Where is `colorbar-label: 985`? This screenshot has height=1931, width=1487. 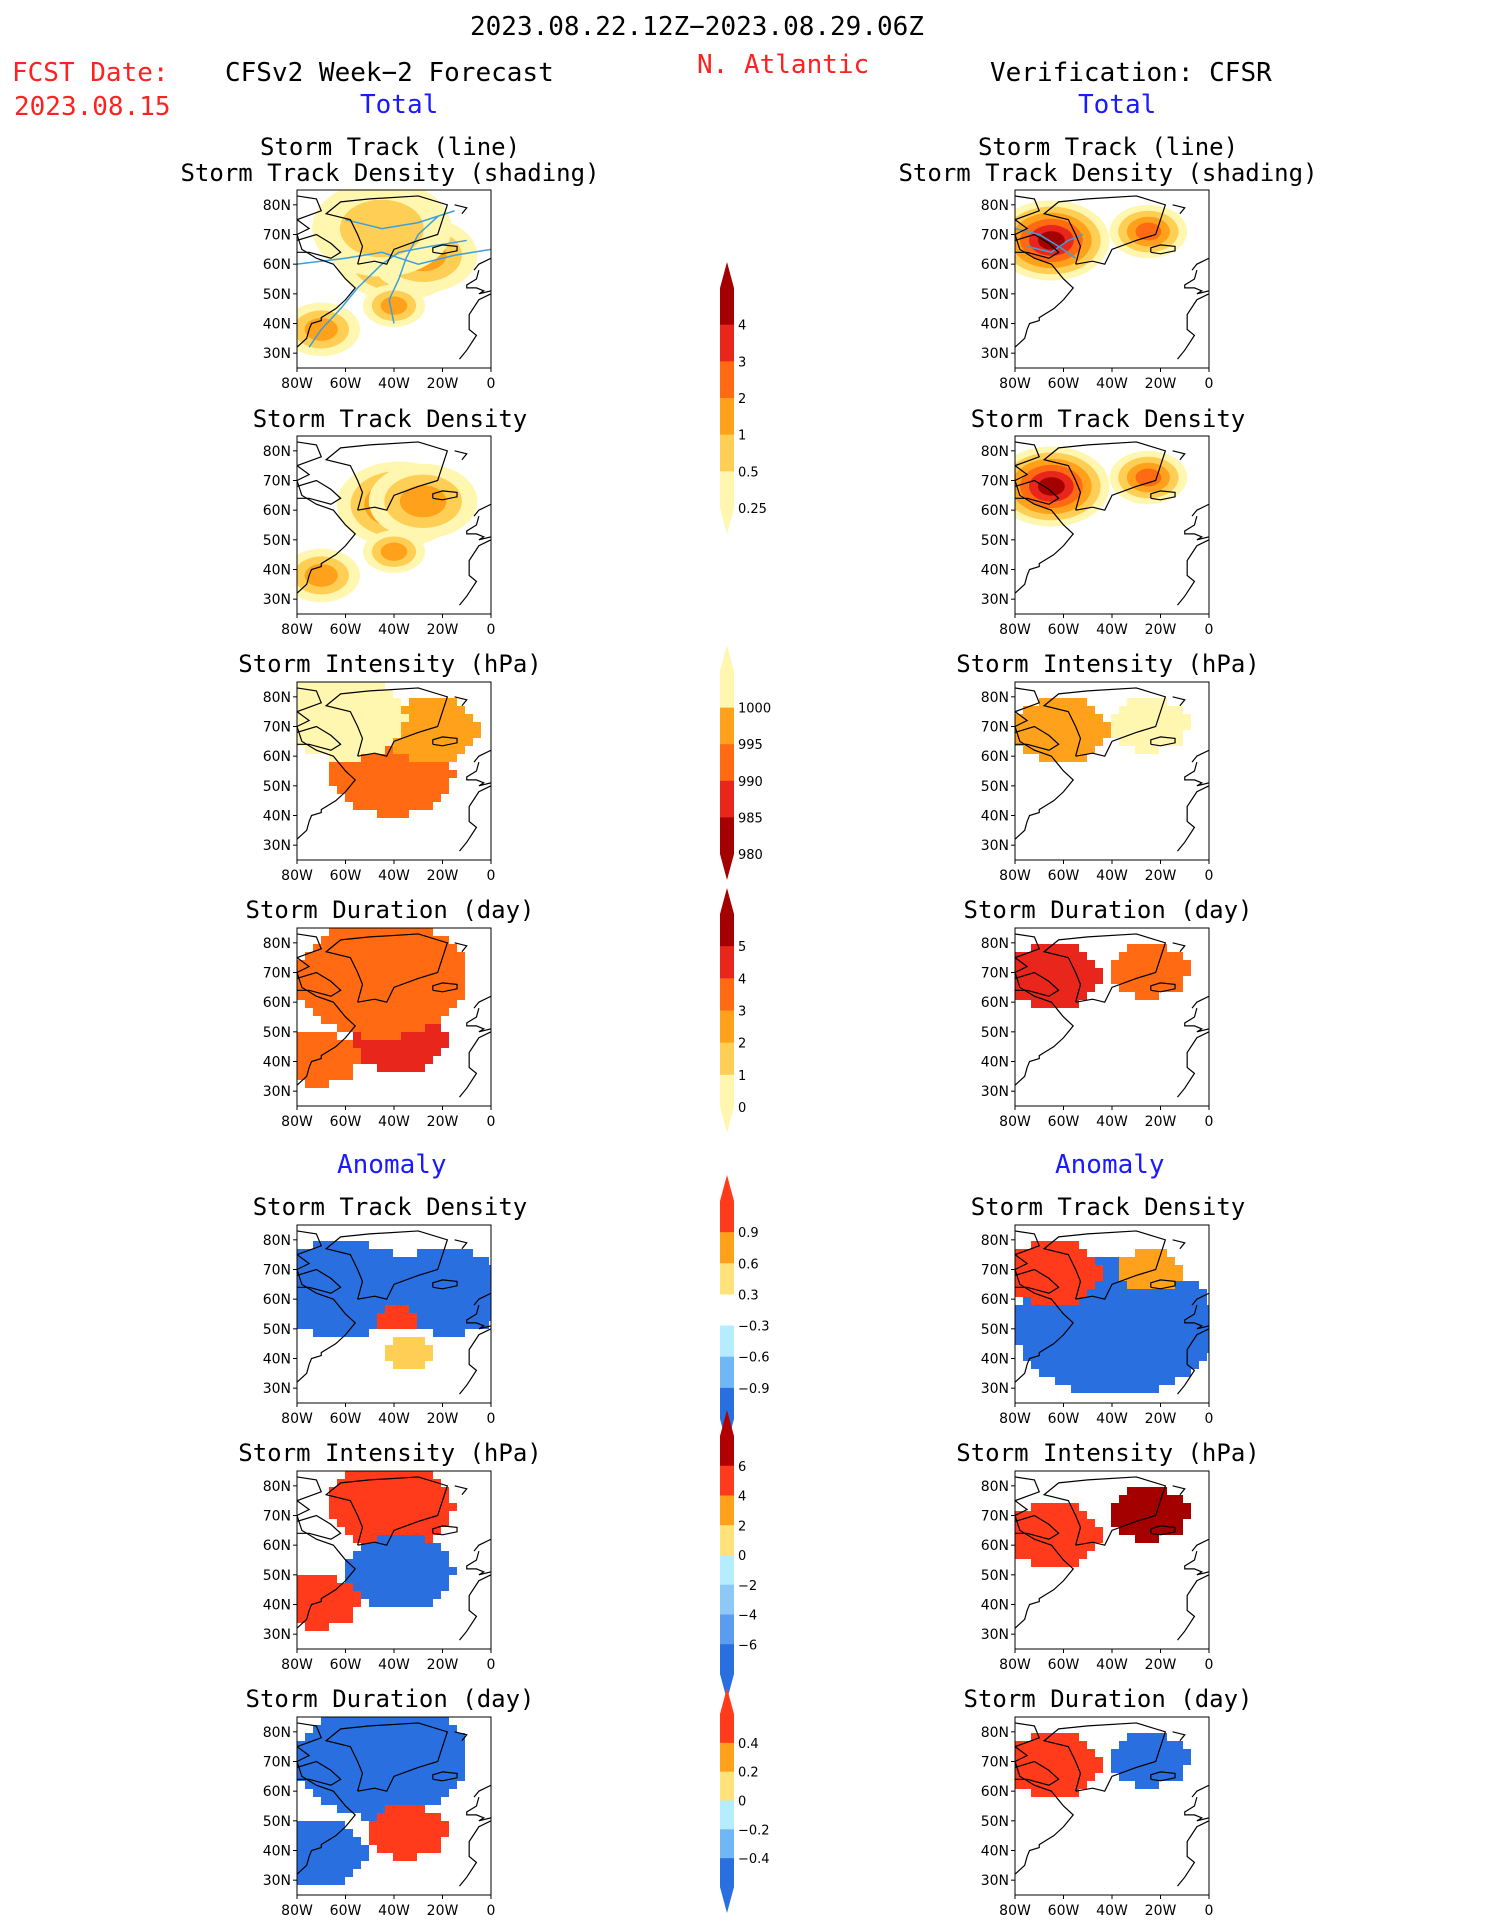 colorbar-label: 985 is located at coordinates (750, 818).